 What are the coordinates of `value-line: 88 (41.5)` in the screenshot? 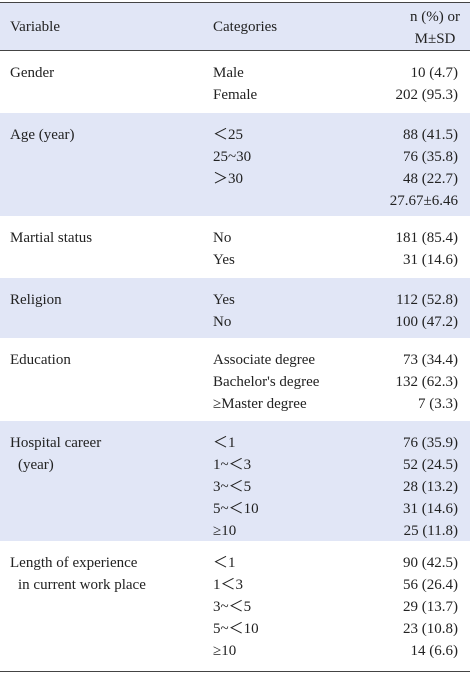 It's located at (430, 135).